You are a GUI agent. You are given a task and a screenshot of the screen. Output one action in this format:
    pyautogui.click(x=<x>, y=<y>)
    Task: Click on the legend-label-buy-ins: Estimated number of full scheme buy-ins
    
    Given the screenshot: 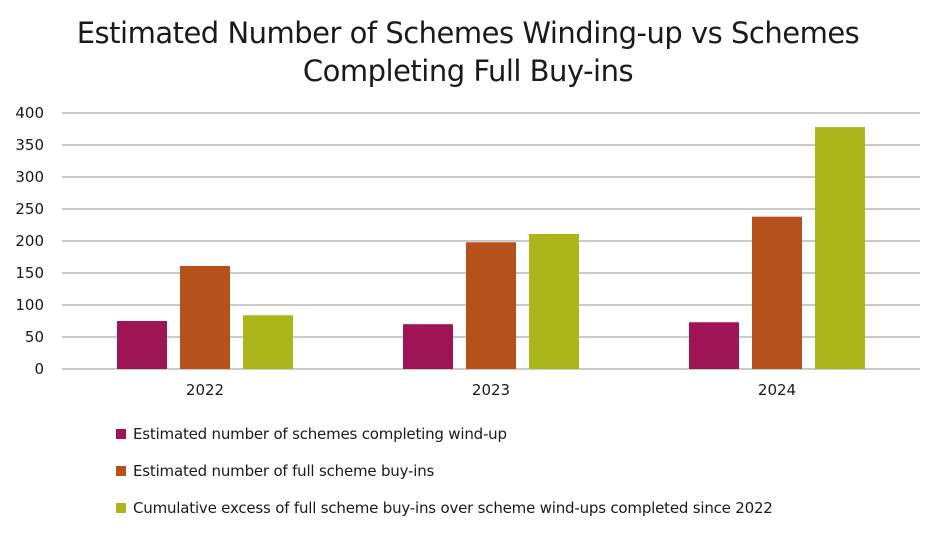 What is the action you would take?
    pyautogui.click(x=284, y=471)
    